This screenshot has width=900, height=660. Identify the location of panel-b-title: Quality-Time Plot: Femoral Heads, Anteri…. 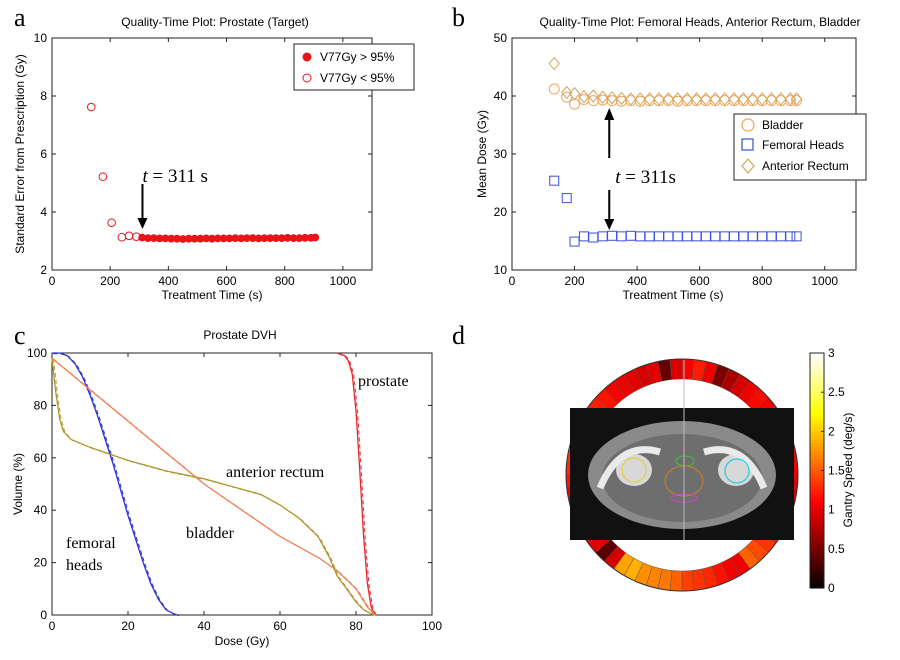
(699, 22).